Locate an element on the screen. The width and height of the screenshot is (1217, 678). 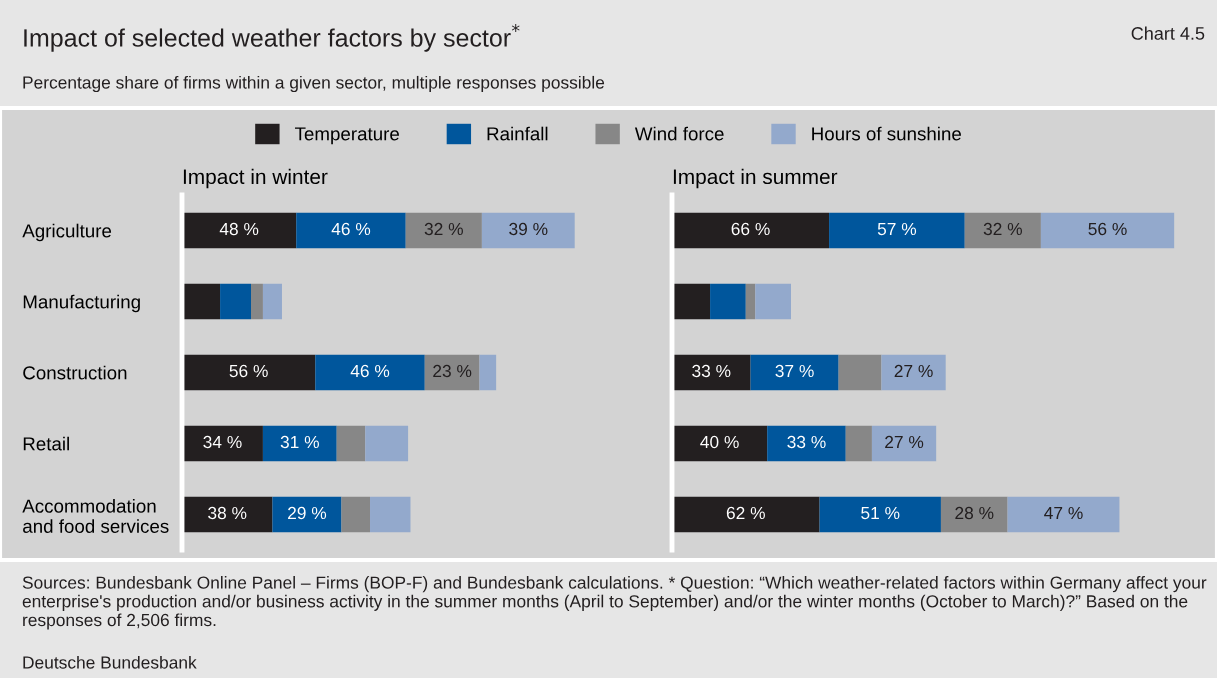
data-label: 29 % is located at coordinates (307, 513).